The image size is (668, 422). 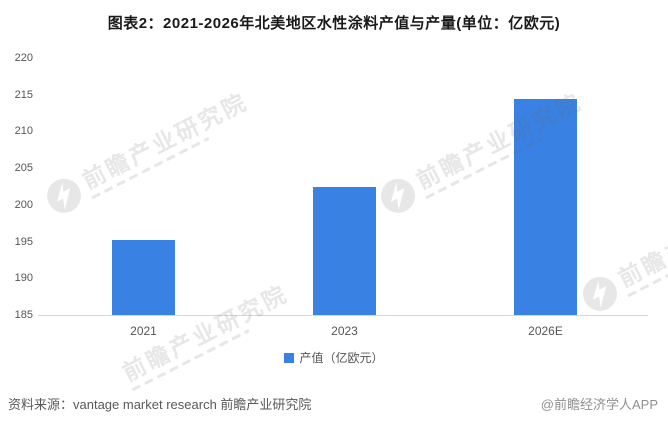 What do you see at coordinates (334, 23) in the screenshot?
I see `chart-title: 图表2：2021-2026年北美地区水性涂料产值与产量(单位：亿欧元)` at bounding box center [334, 23].